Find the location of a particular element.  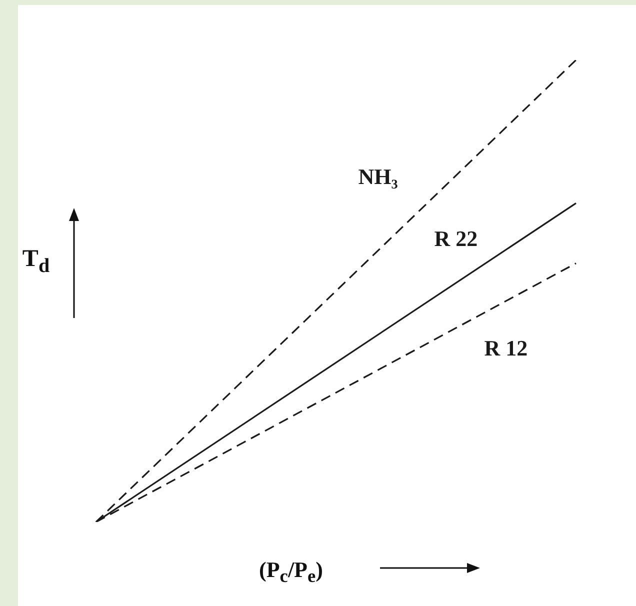

series-label: NH₃ is located at coordinates (378, 176).